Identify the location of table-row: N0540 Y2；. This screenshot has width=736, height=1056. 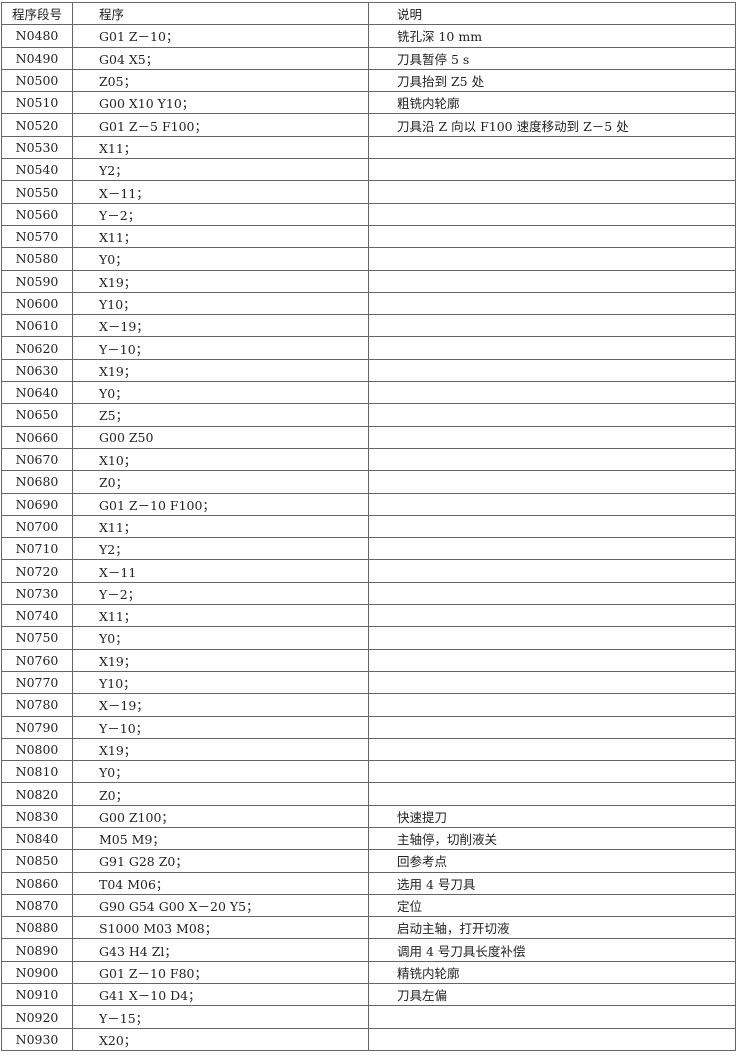
(368, 170).